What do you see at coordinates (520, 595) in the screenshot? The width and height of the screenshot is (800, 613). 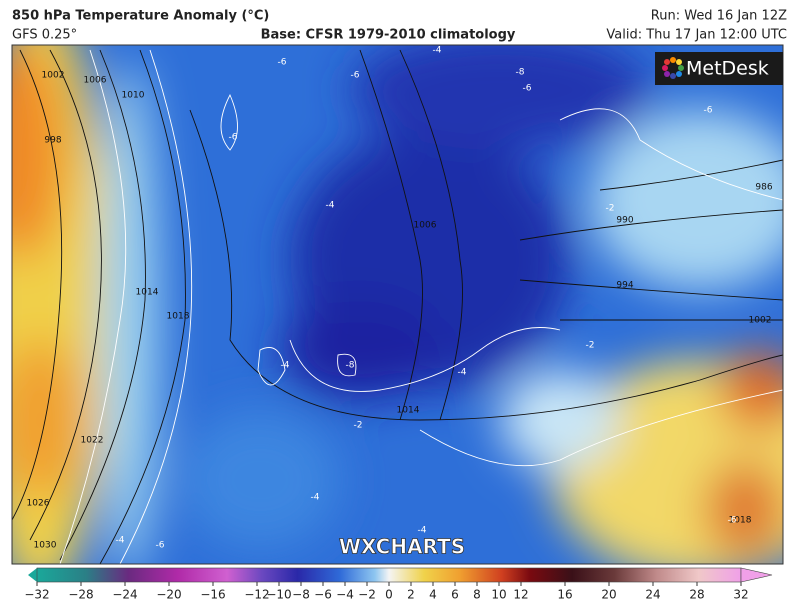 I see `colorbar-tick-label: 12` at bounding box center [520, 595].